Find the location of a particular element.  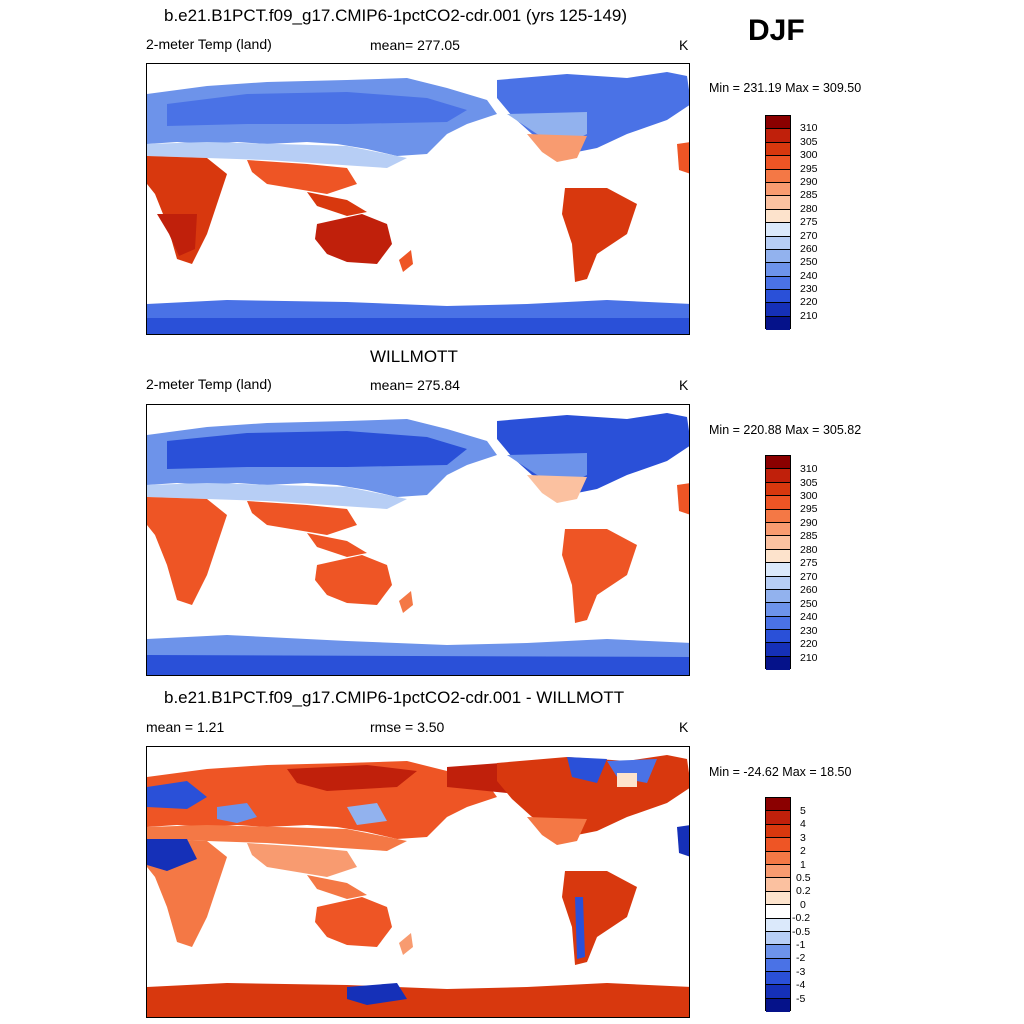

cbar-label: -5 is located at coordinates (801, 999).